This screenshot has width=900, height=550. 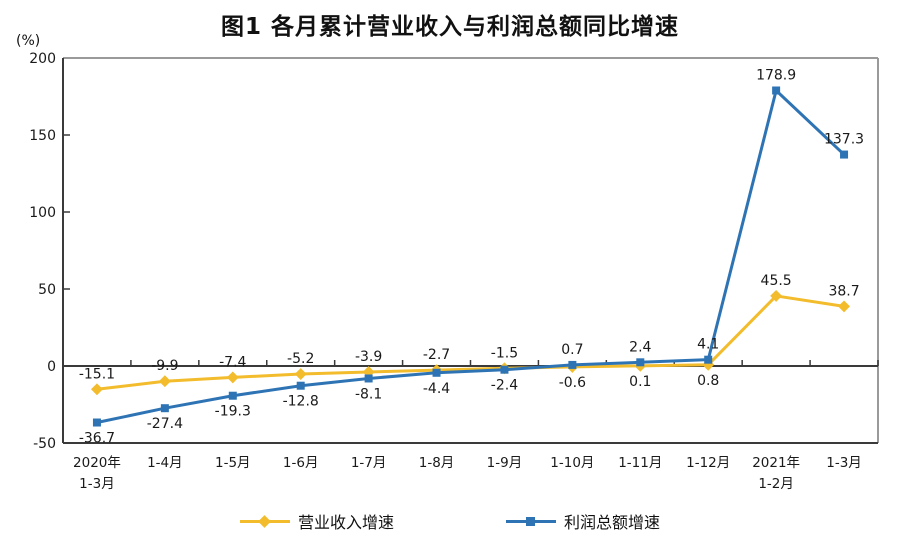 I want to click on revenue-data-label: -1.5, so click(x=504, y=353).